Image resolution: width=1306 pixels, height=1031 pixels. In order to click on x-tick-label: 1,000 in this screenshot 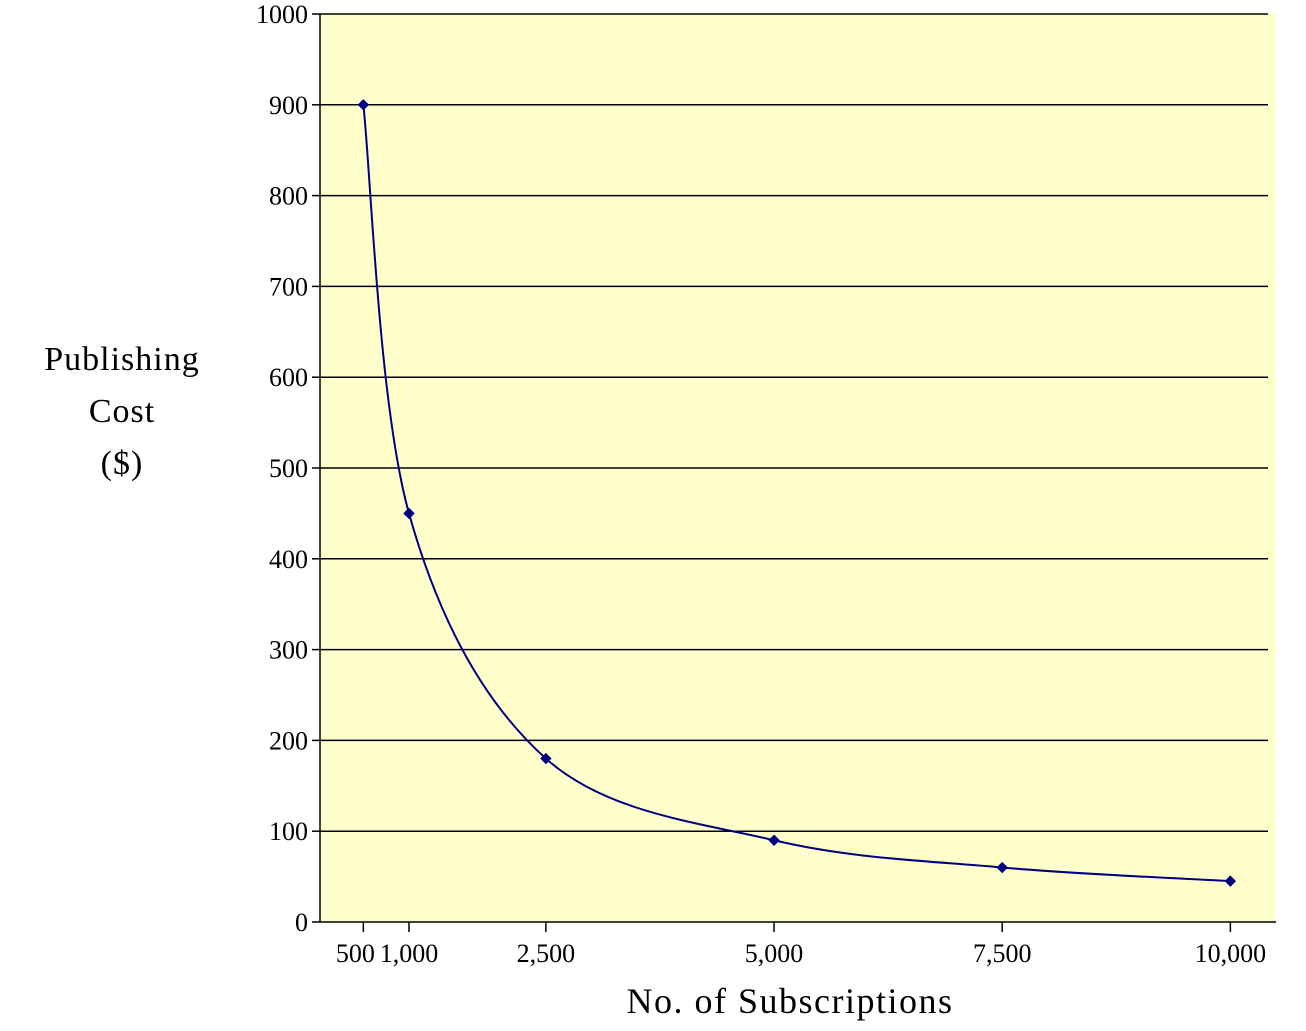, I will do `click(409, 953)`.